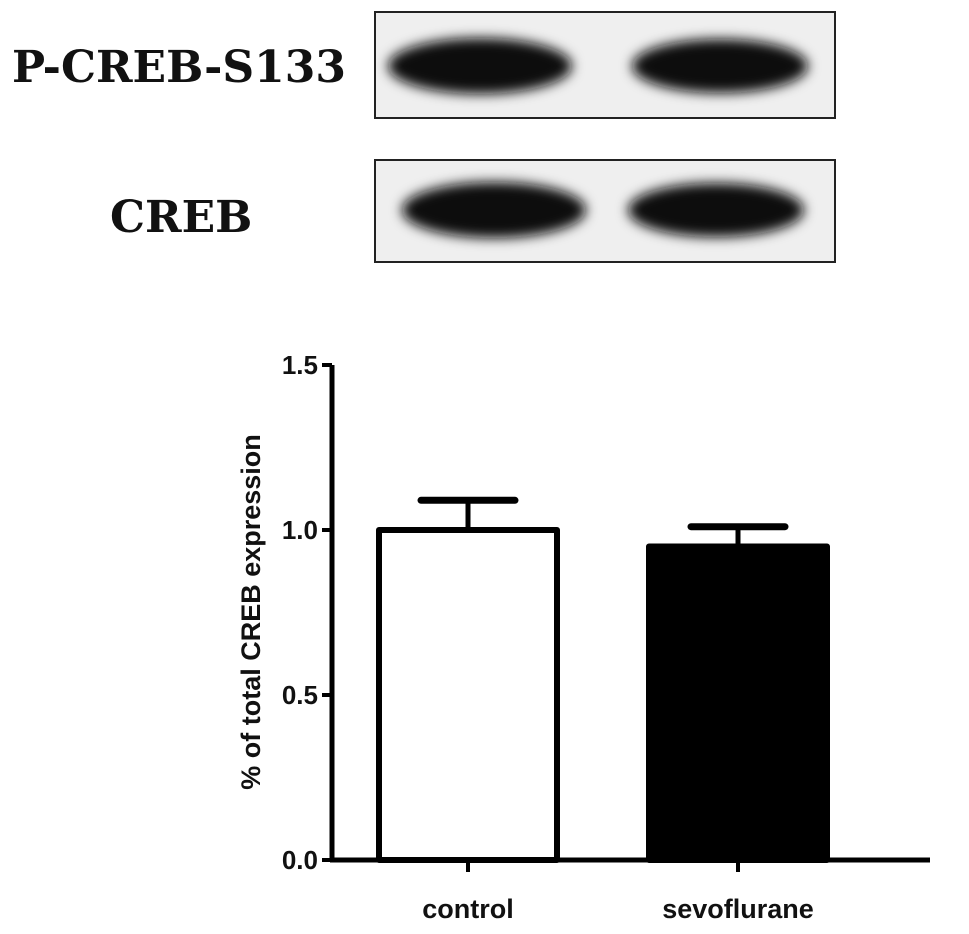  Describe the element at coordinates (300, 860) in the screenshot. I see `y-tick-label: 0.0` at that location.